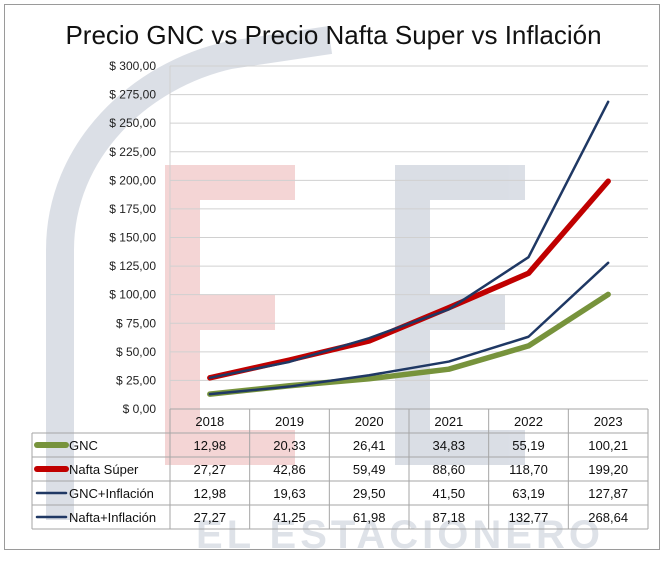 This screenshot has width=667, height=562. I want to click on y-tick-label: $ 200,00, so click(132, 180).